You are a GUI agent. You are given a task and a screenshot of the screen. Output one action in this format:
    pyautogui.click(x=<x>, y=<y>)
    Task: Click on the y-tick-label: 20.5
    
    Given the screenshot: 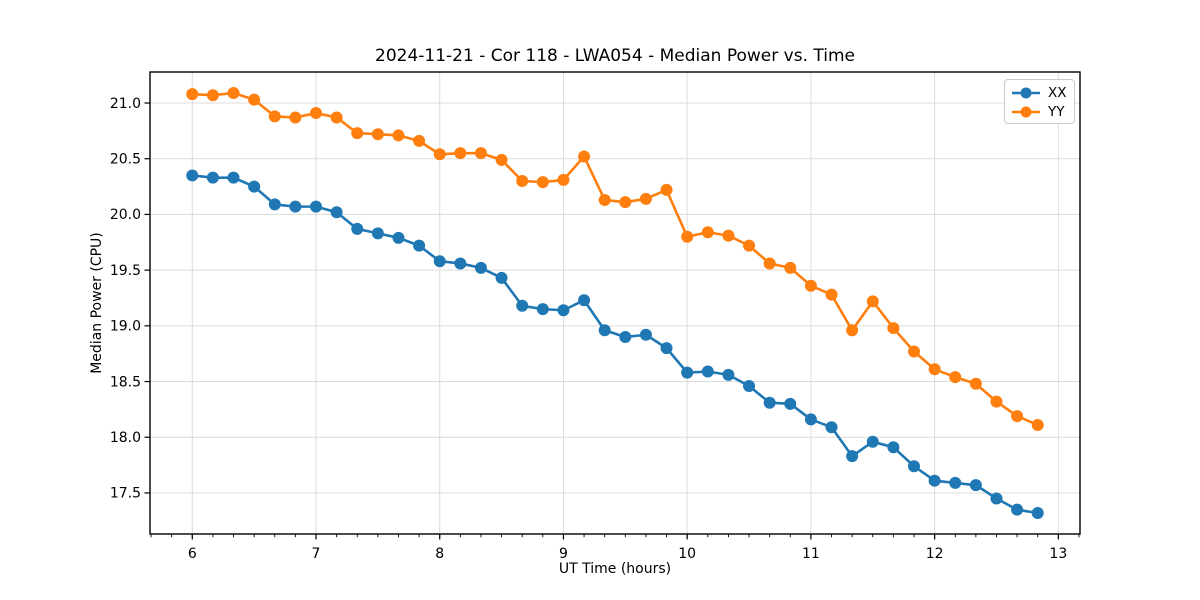 What is the action you would take?
    pyautogui.click(x=125, y=160)
    